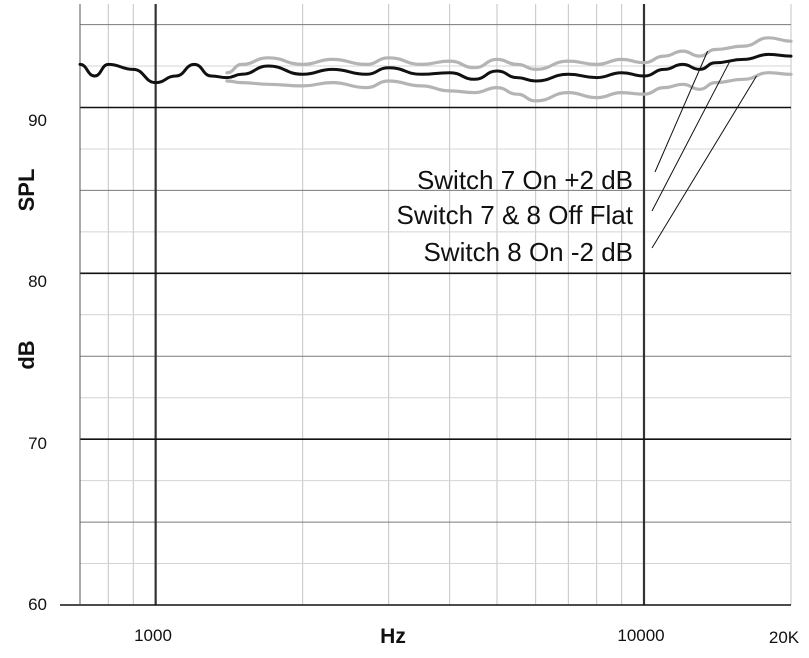 The height and width of the screenshot is (658, 809). What do you see at coordinates (467, 636) in the screenshot?
I see `x-axis-tick-labels: 1000 10000 20K` at bounding box center [467, 636].